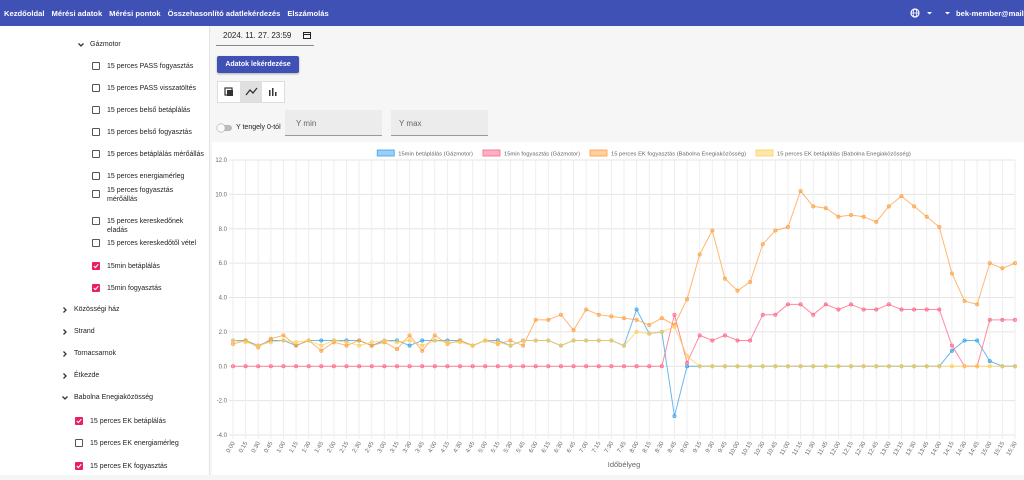 The image size is (1024, 480). Describe the element at coordinates (145, 226) in the screenshot. I see `tree-item-label: 15 perces kereskedőnek eladás` at that location.